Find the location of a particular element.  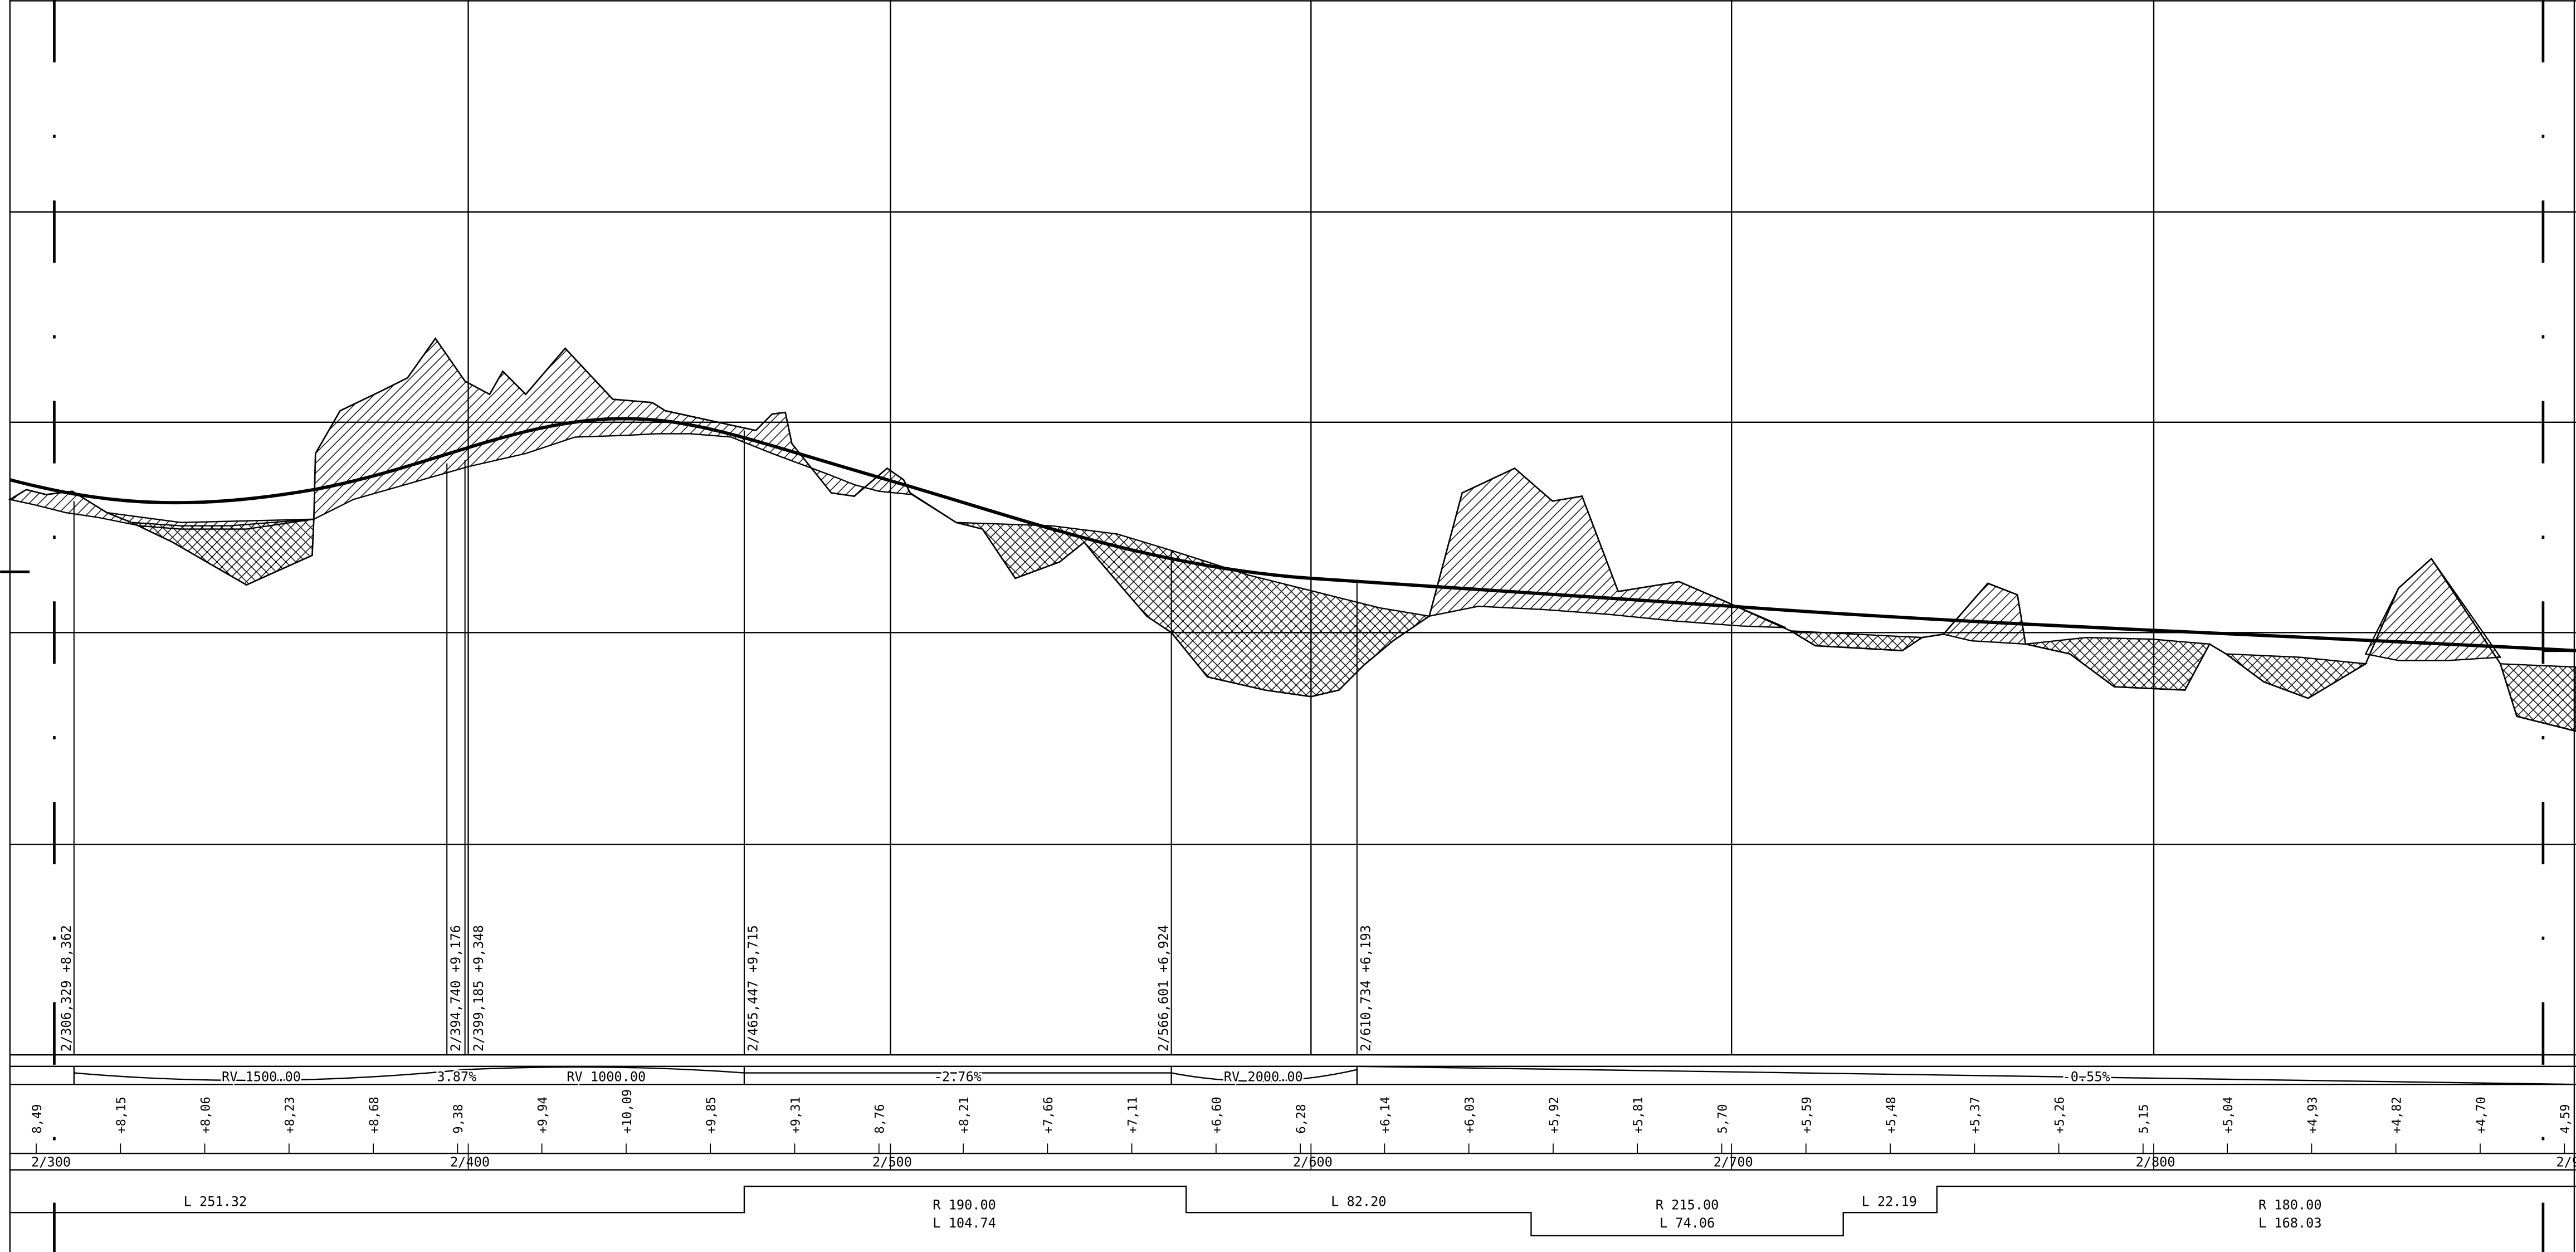

station-label: 2/500 is located at coordinates (892, 1162).